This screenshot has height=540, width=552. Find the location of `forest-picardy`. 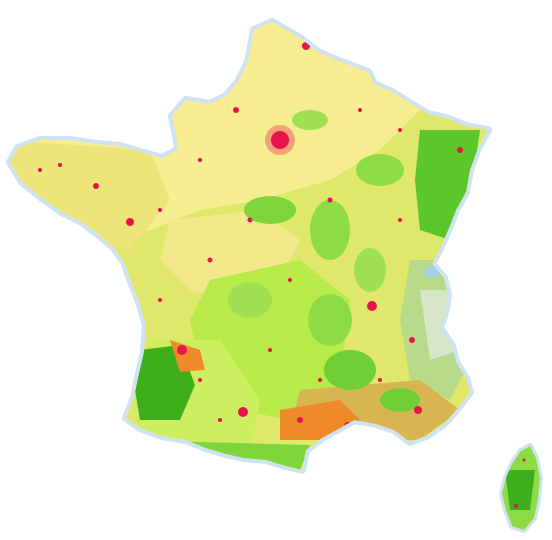

forest-picardy is located at coordinates (310, 120).